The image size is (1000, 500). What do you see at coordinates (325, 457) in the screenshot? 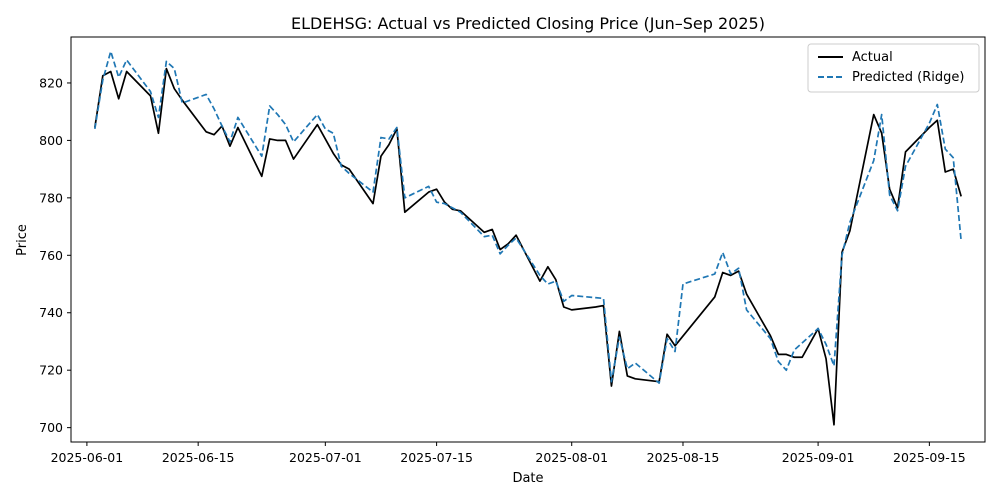
I see `x-tick-label: 2025-07-01` at bounding box center [325, 457].